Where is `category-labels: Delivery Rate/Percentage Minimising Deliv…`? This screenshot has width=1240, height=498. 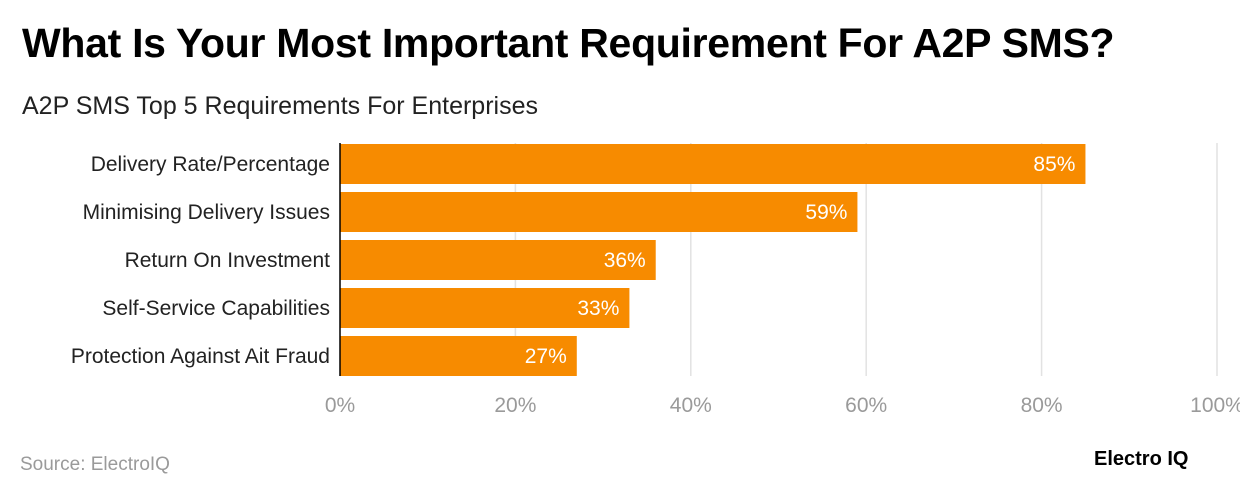 category-labels: Delivery Rate/Percentage Minimising Deliv… is located at coordinates (200, 260).